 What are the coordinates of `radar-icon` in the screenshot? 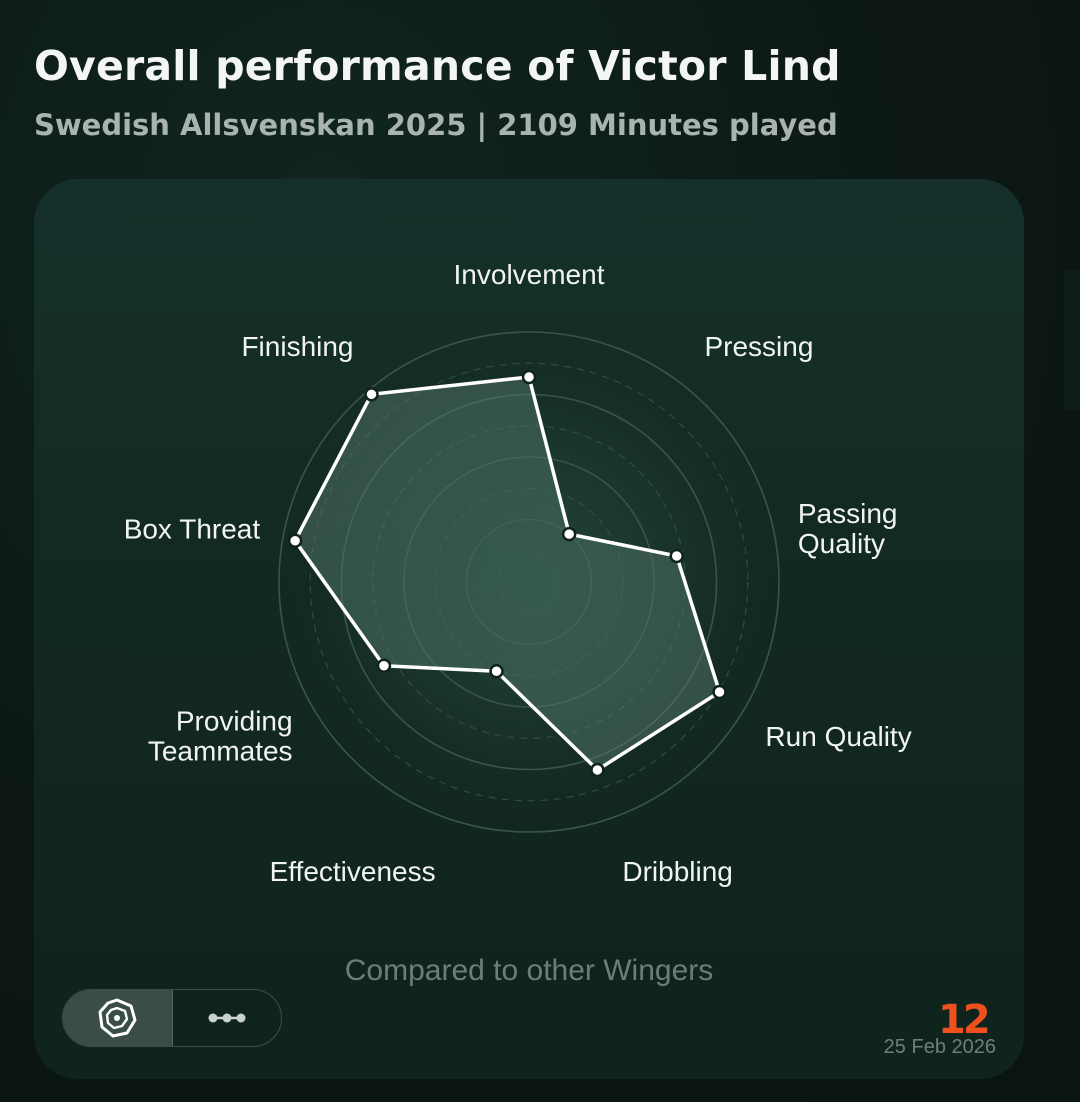 It's located at (117, 1018).